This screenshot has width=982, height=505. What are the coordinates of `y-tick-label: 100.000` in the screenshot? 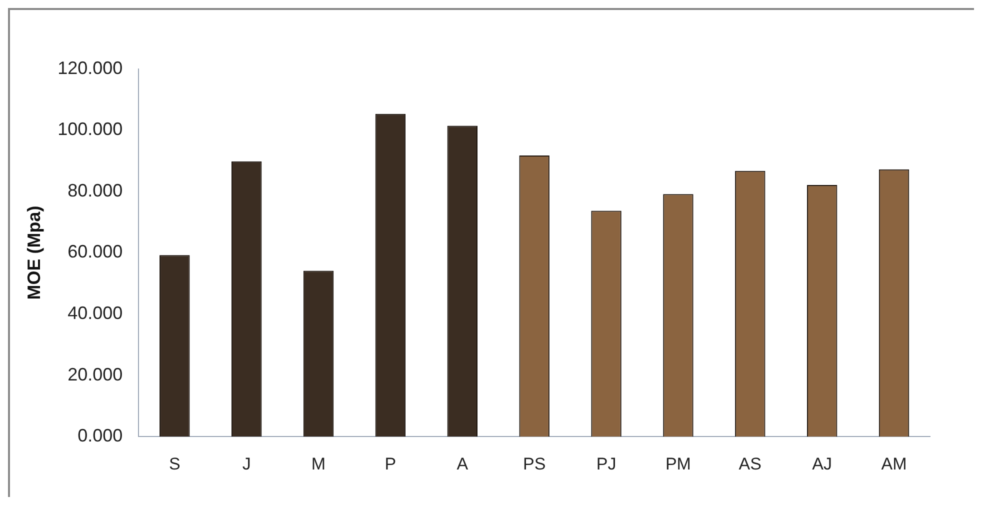 It's located at (90, 129).